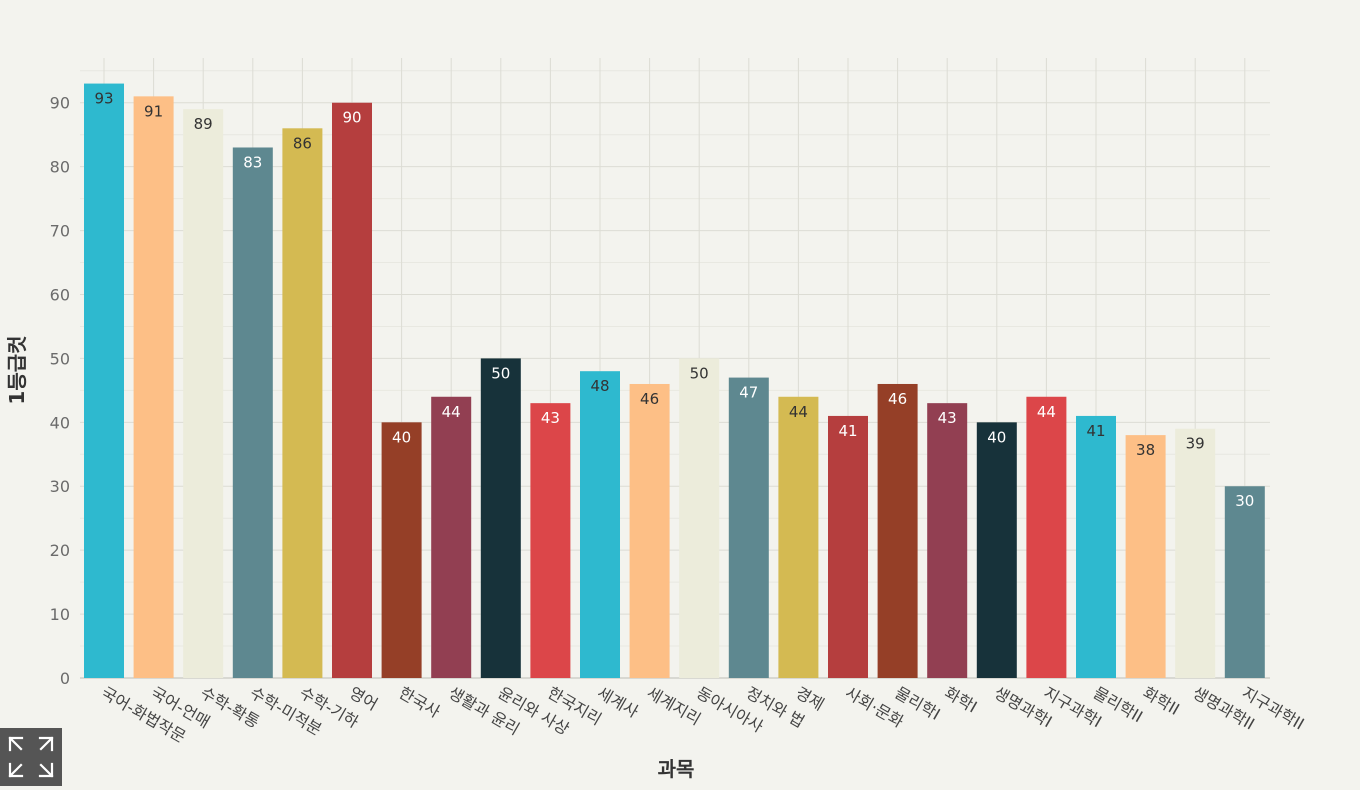 The image size is (1360, 790). I want to click on y-tick-label: 30, so click(60, 486).